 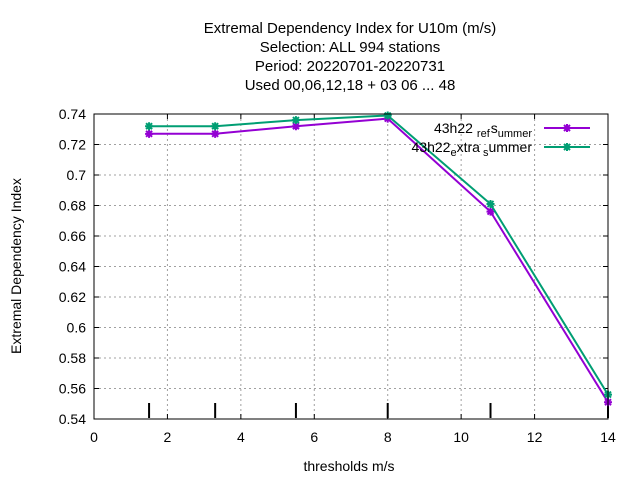 I want to click on x-tick-label: 2, so click(x=168, y=437).